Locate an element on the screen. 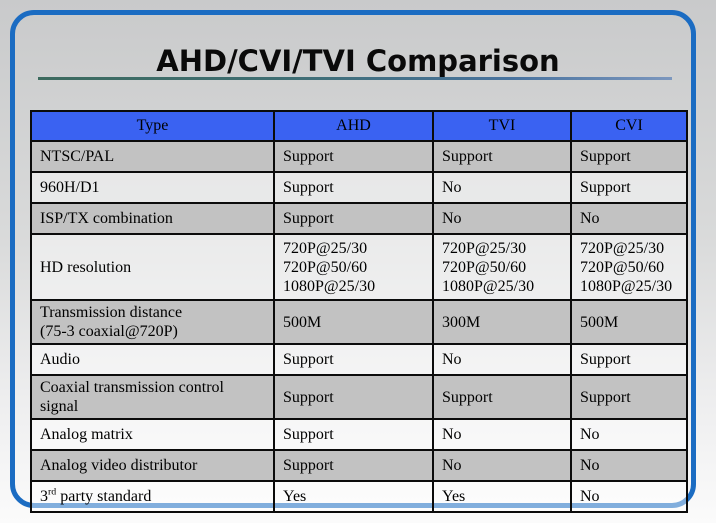 This screenshot has height=523, width=716. table-row: Analog video distributor Support No No is located at coordinates (359, 465).